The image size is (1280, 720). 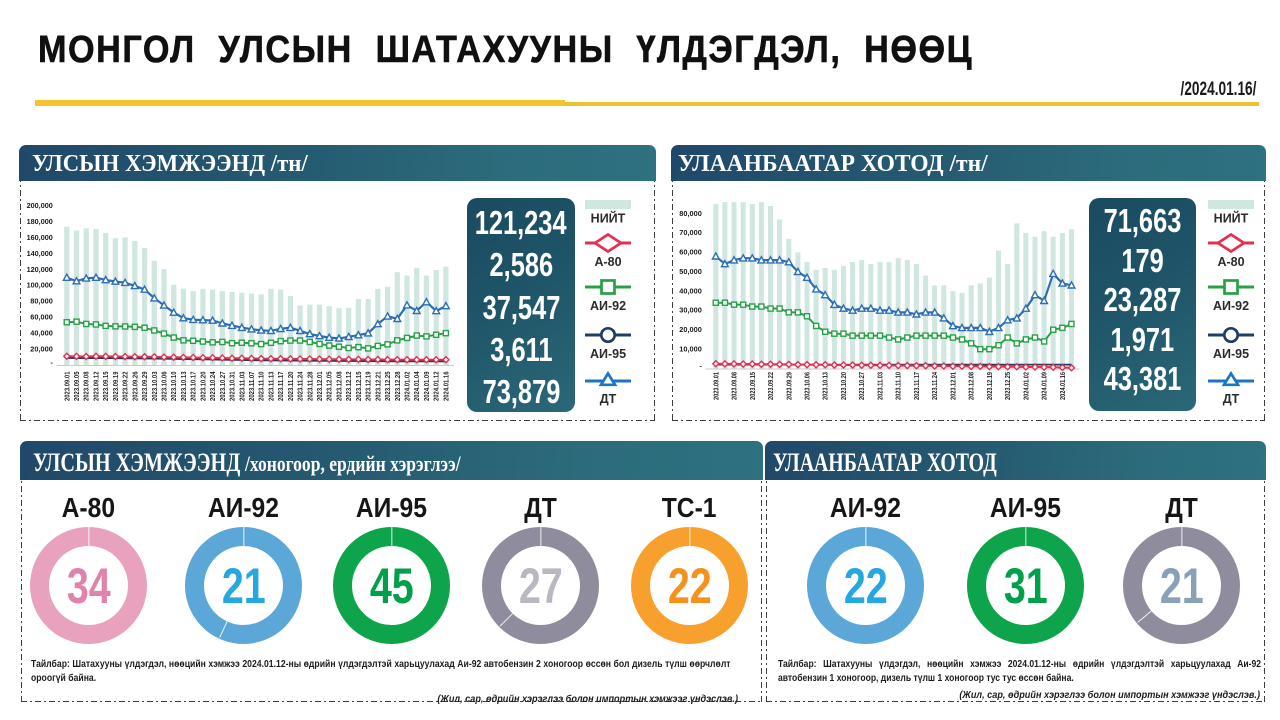 I want to click on svg-text: 100,000, so click(x=40, y=286).